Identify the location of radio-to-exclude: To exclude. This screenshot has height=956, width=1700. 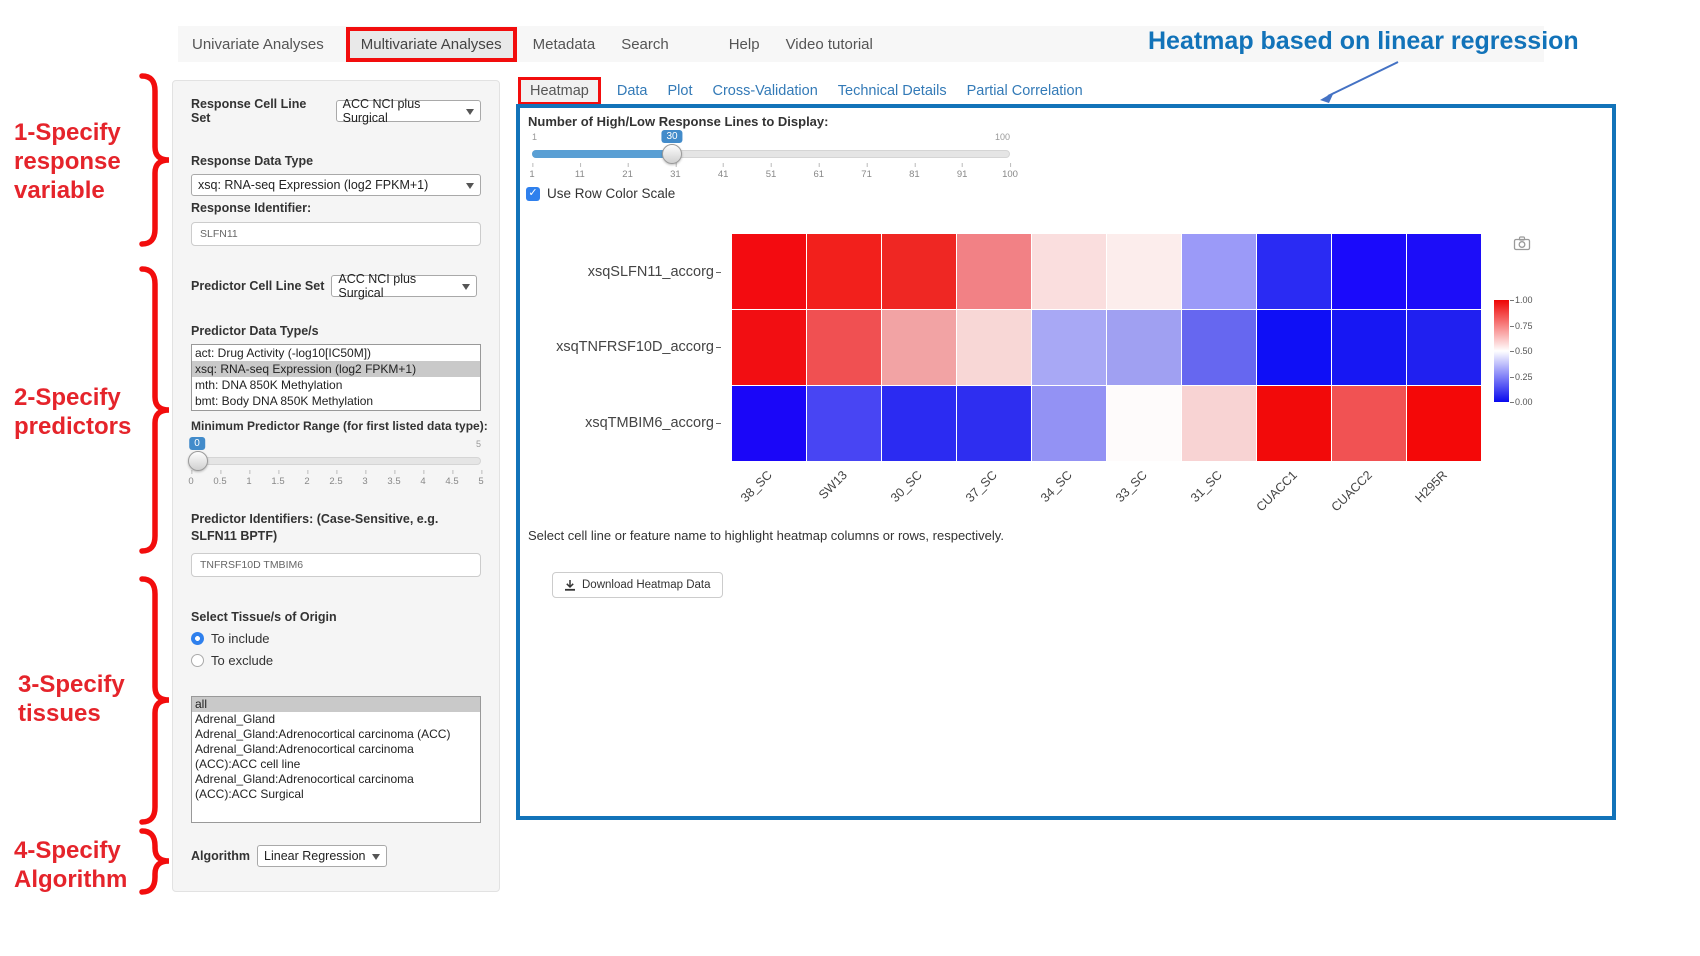
(336, 660).